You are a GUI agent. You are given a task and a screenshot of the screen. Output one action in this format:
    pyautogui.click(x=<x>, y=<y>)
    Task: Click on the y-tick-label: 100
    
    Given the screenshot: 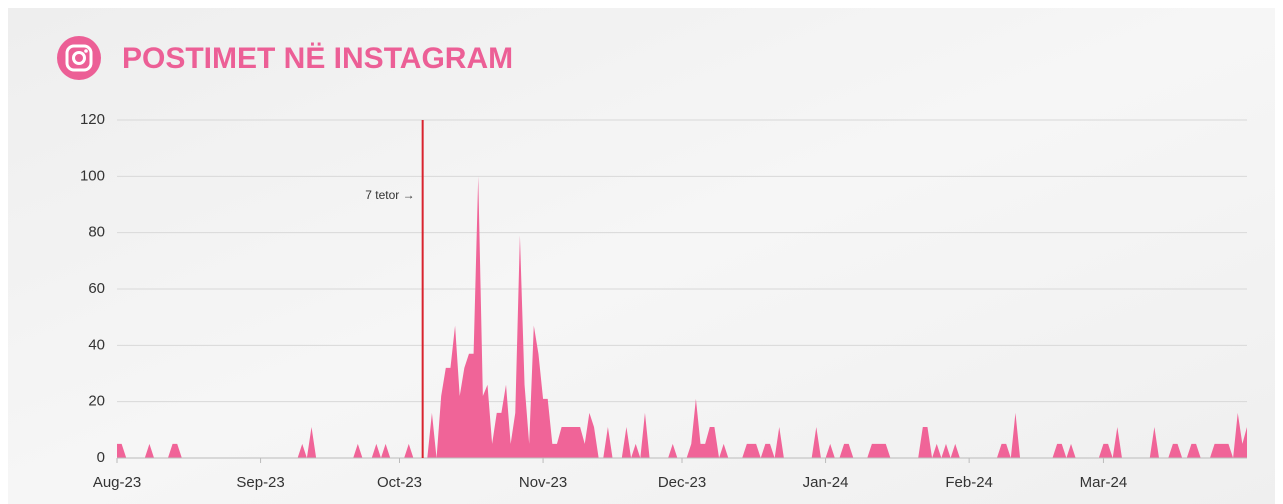 What is the action you would take?
    pyautogui.click(x=92, y=175)
    